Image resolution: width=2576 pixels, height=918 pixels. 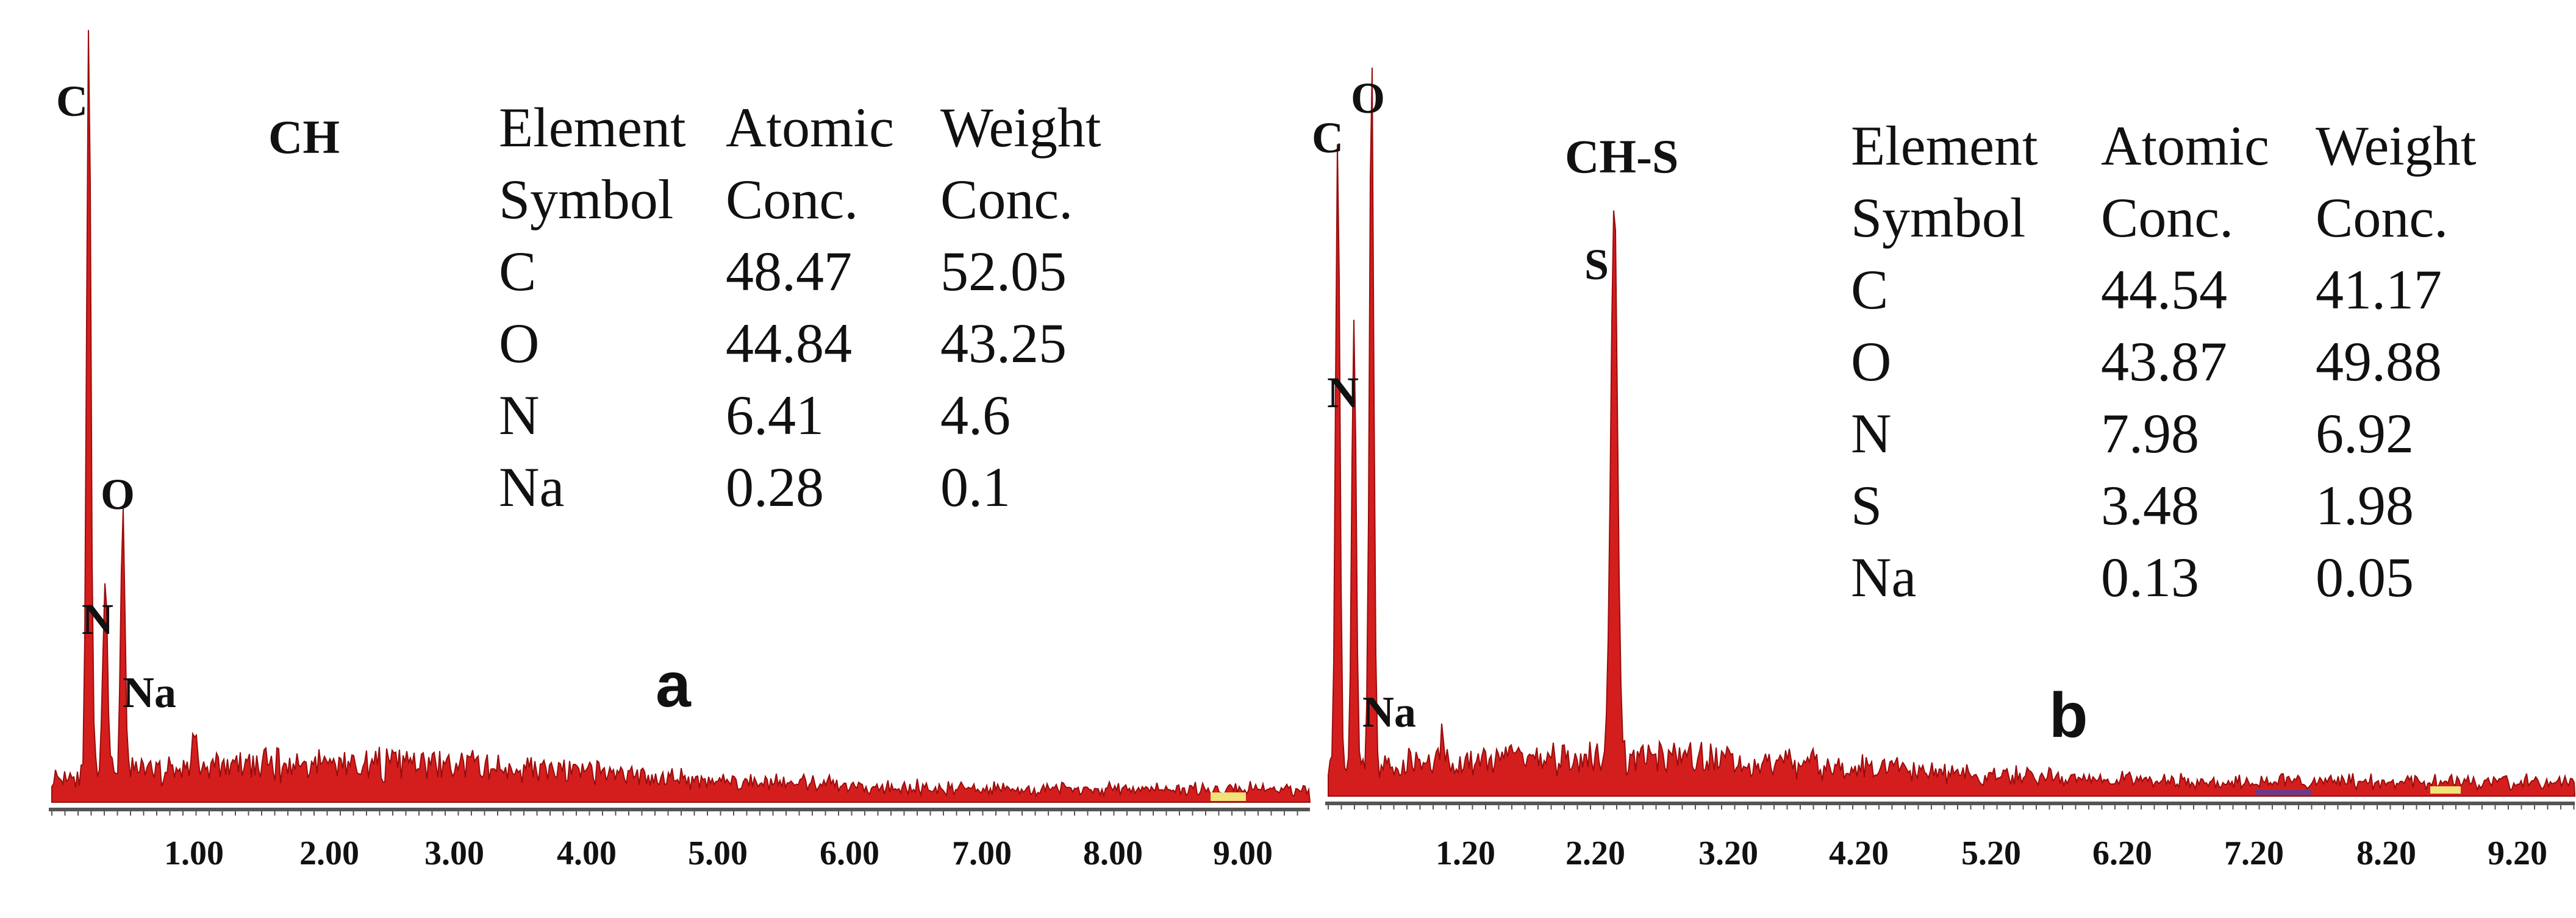 I want to click on weight-conc-value: 41.17, so click(x=2379, y=289).